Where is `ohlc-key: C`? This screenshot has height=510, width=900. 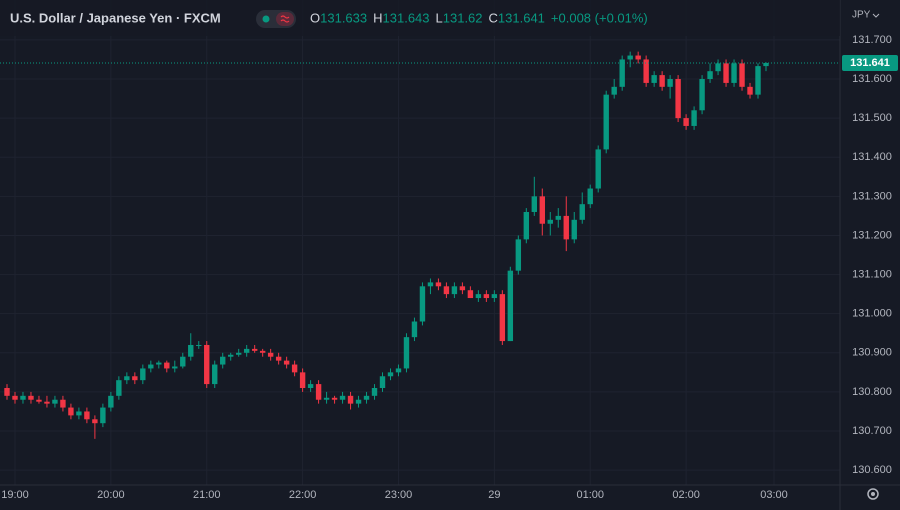 ohlc-key: C is located at coordinates (493, 17).